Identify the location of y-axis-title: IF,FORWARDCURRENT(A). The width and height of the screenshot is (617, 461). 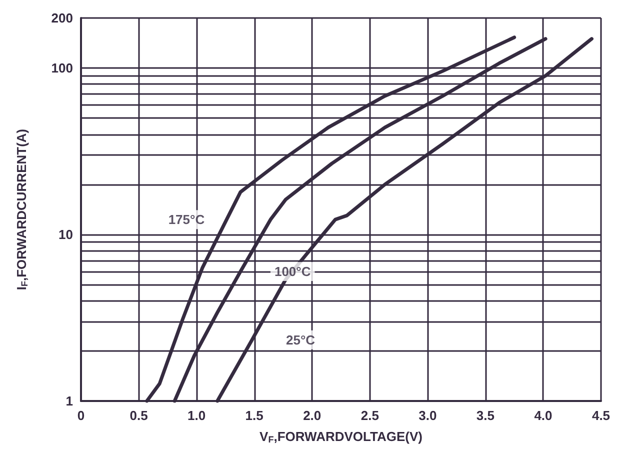
(22, 209).